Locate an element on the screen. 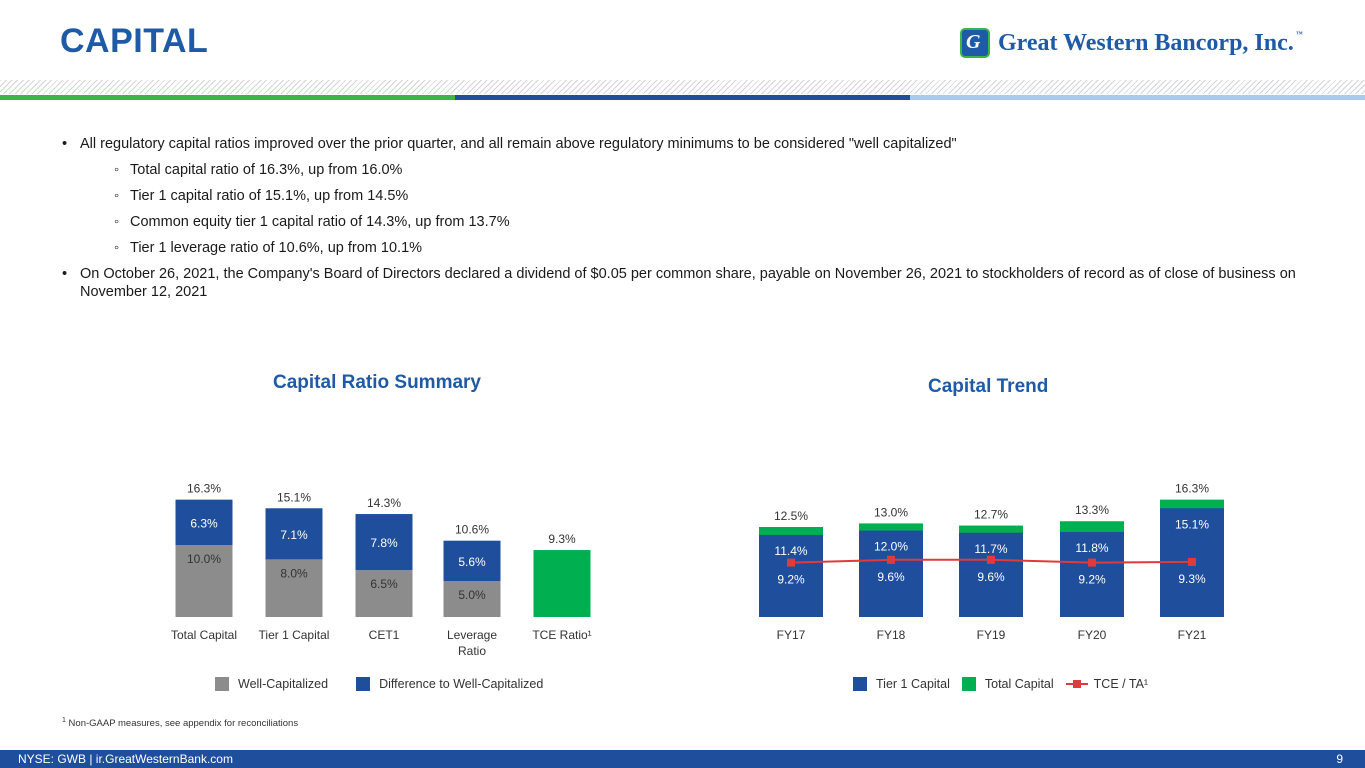 The height and width of the screenshot is (768, 1365). x-tick-label: FY19 is located at coordinates (991, 635).